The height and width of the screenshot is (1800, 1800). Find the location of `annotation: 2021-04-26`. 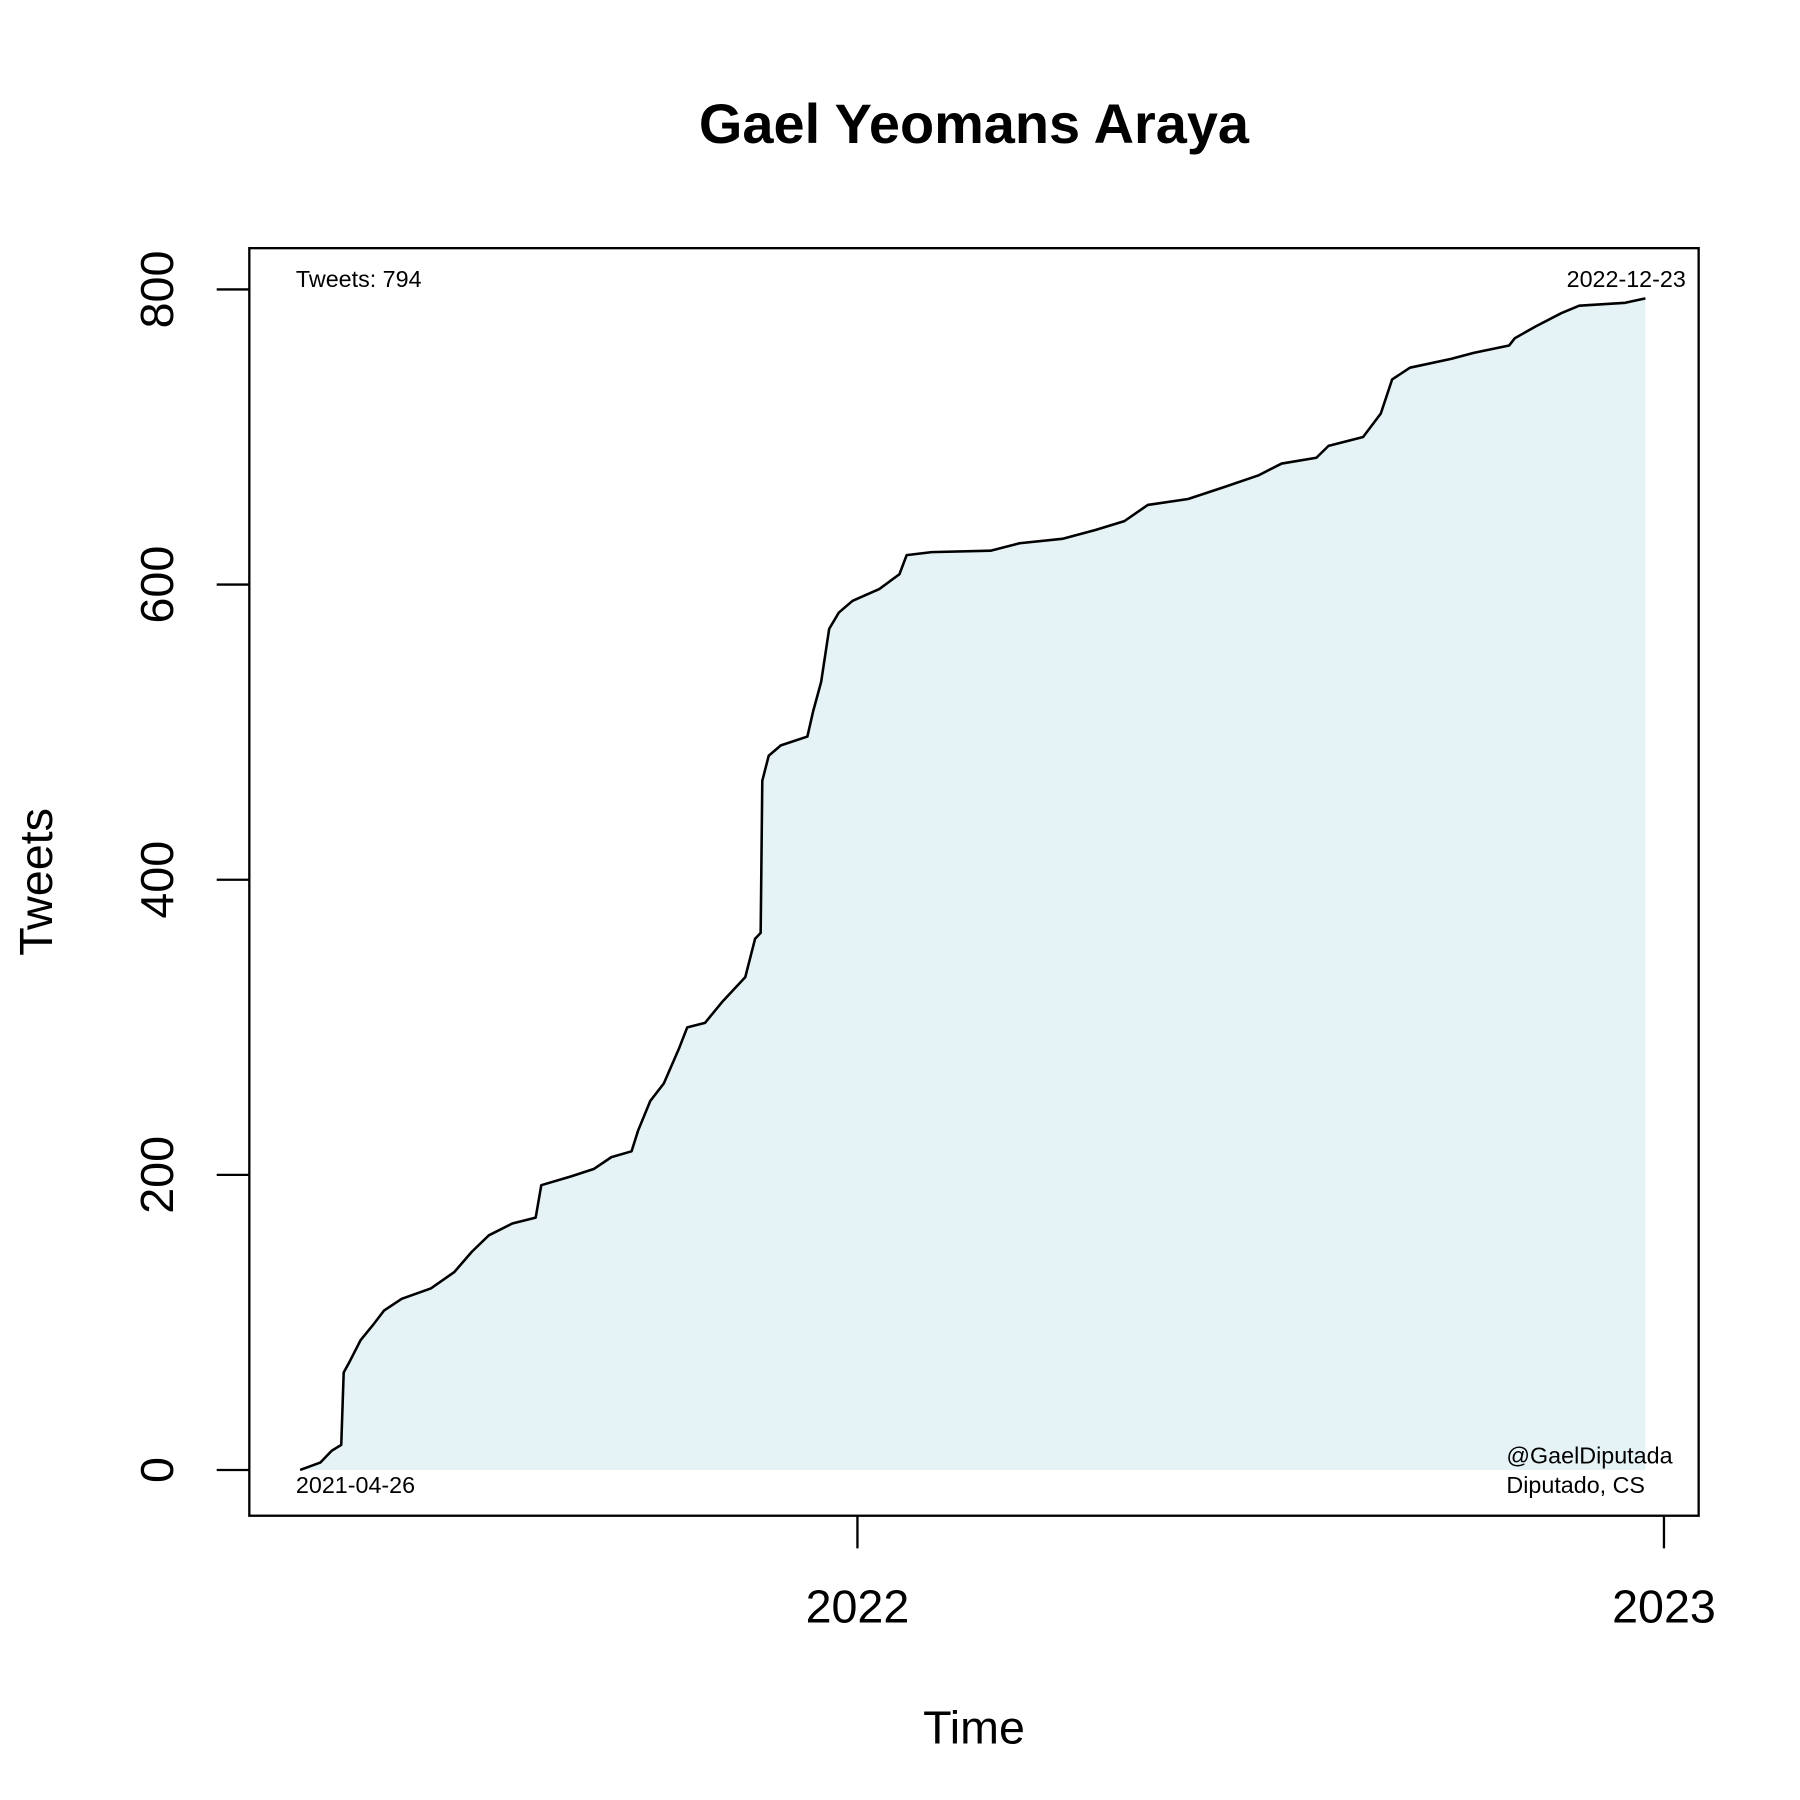

annotation: 2021-04-26 is located at coordinates (355, 1485).